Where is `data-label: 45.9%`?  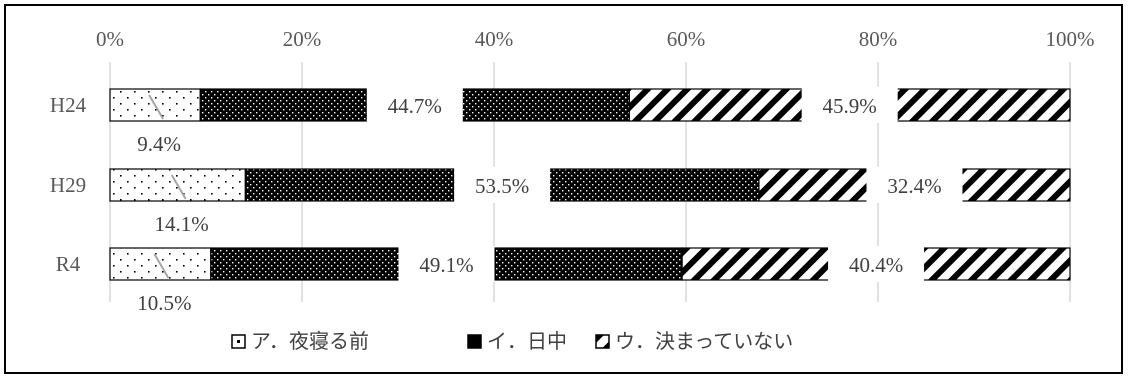 data-label: 45.9% is located at coordinates (850, 106).